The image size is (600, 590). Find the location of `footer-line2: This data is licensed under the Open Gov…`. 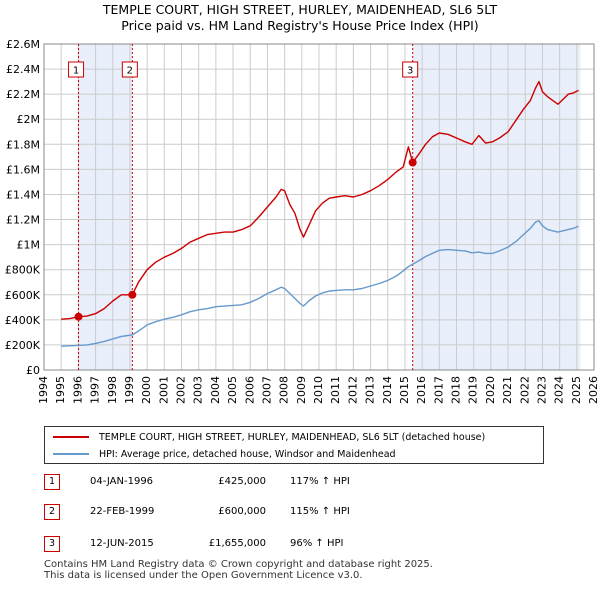

footer-line2: This data is licensed under the Open Gov… is located at coordinates (203, 575).